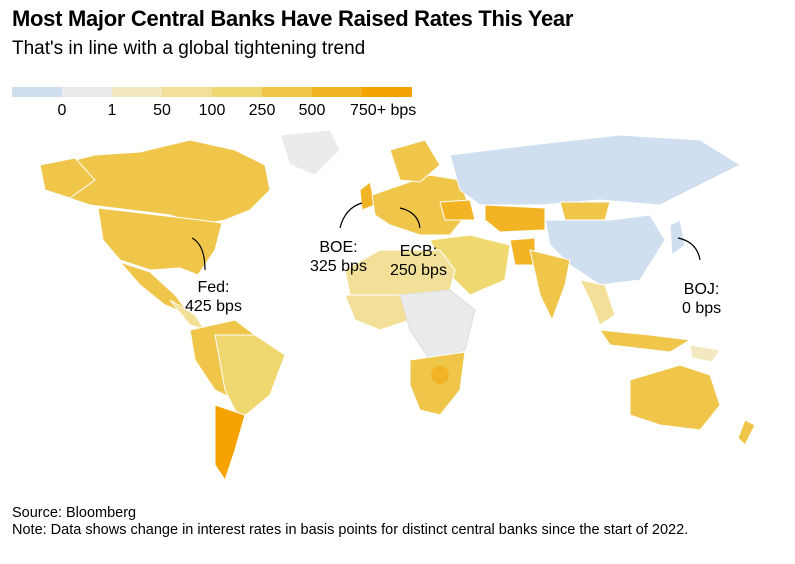 This screenshot has width=795, height=564. Describe the element at coordinates (351, 215) in the screenshot. I see `boe-arrow` at that location.